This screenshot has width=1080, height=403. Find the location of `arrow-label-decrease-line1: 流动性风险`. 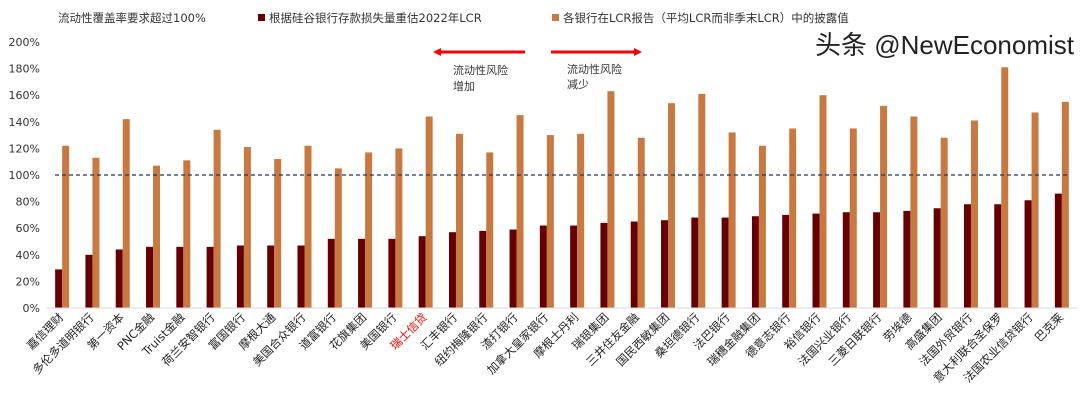

arrow-label-decrease-line1: 流动性风险 is located at coordinates (594, 69).